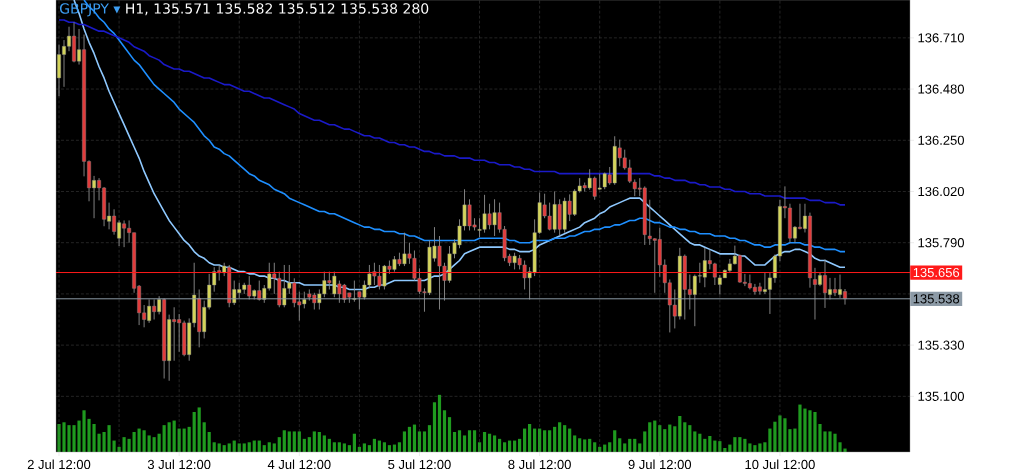 The width and height of the screenshot is (1024, 473). What do you see at coordinates (941, 89) in the screenshot?
I see `y-tick-label: 136.480` at bounding box center [941, 89].